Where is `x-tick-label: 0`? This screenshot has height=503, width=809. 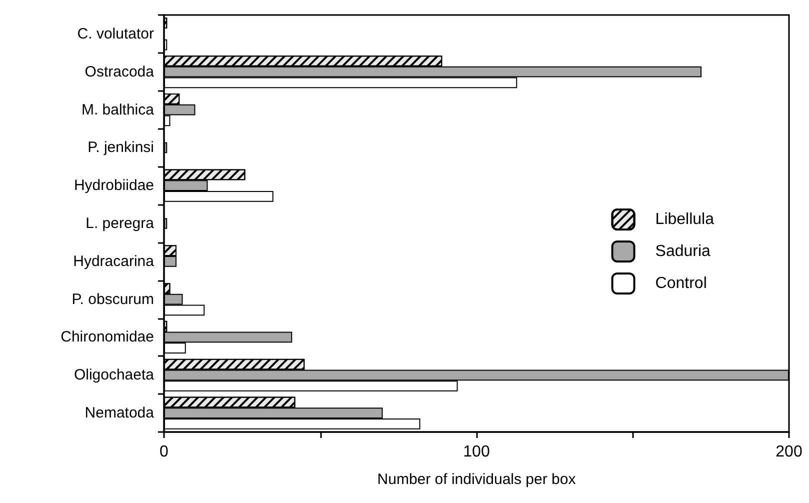 x-tick-label: 0 is located at coordinates (164, 452).